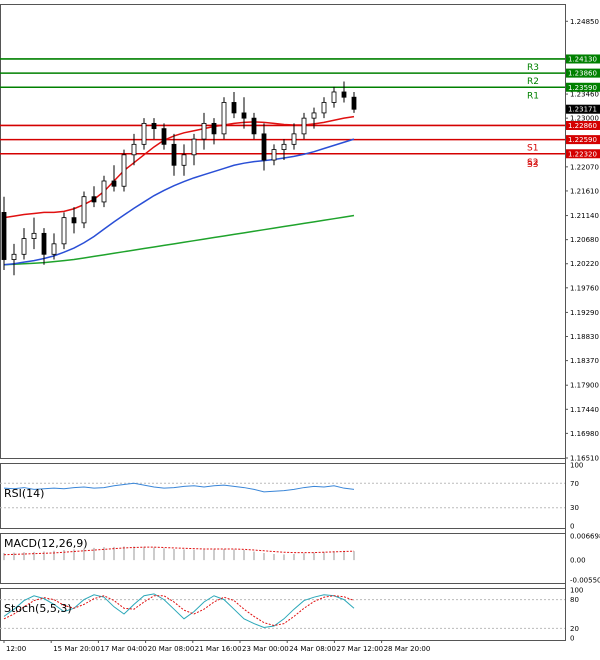 This screenshot has width=600, height=660. I want to click on price-tick-label: 1.23460, so click(584, 95).